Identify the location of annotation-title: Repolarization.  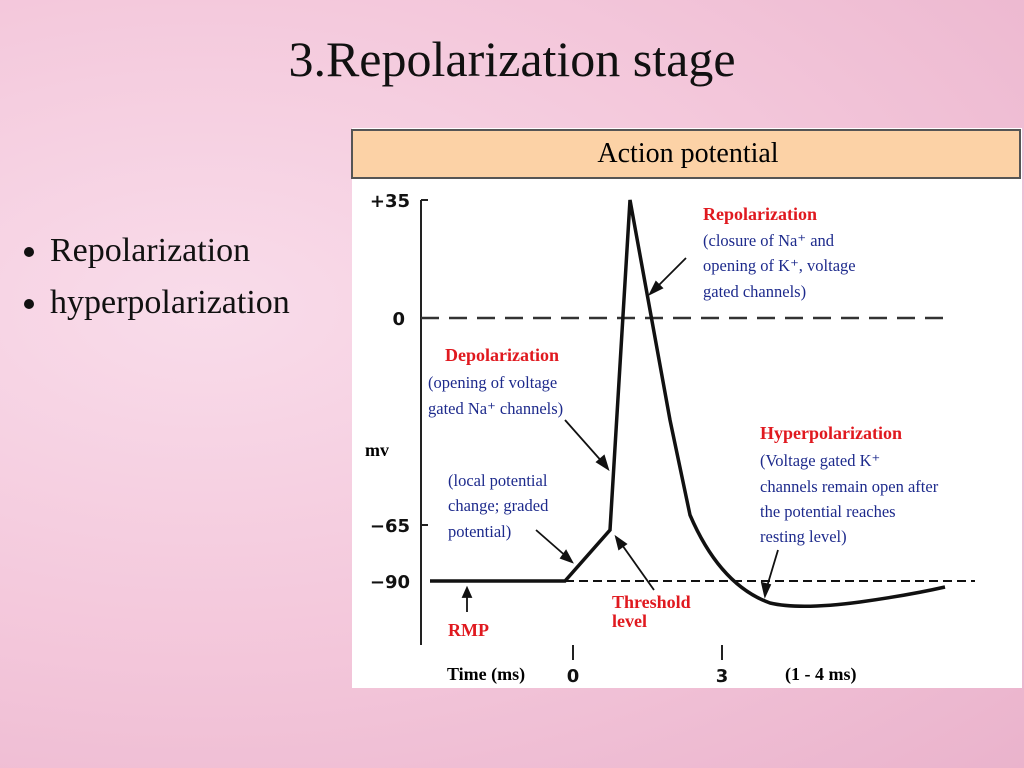
(760, 214).